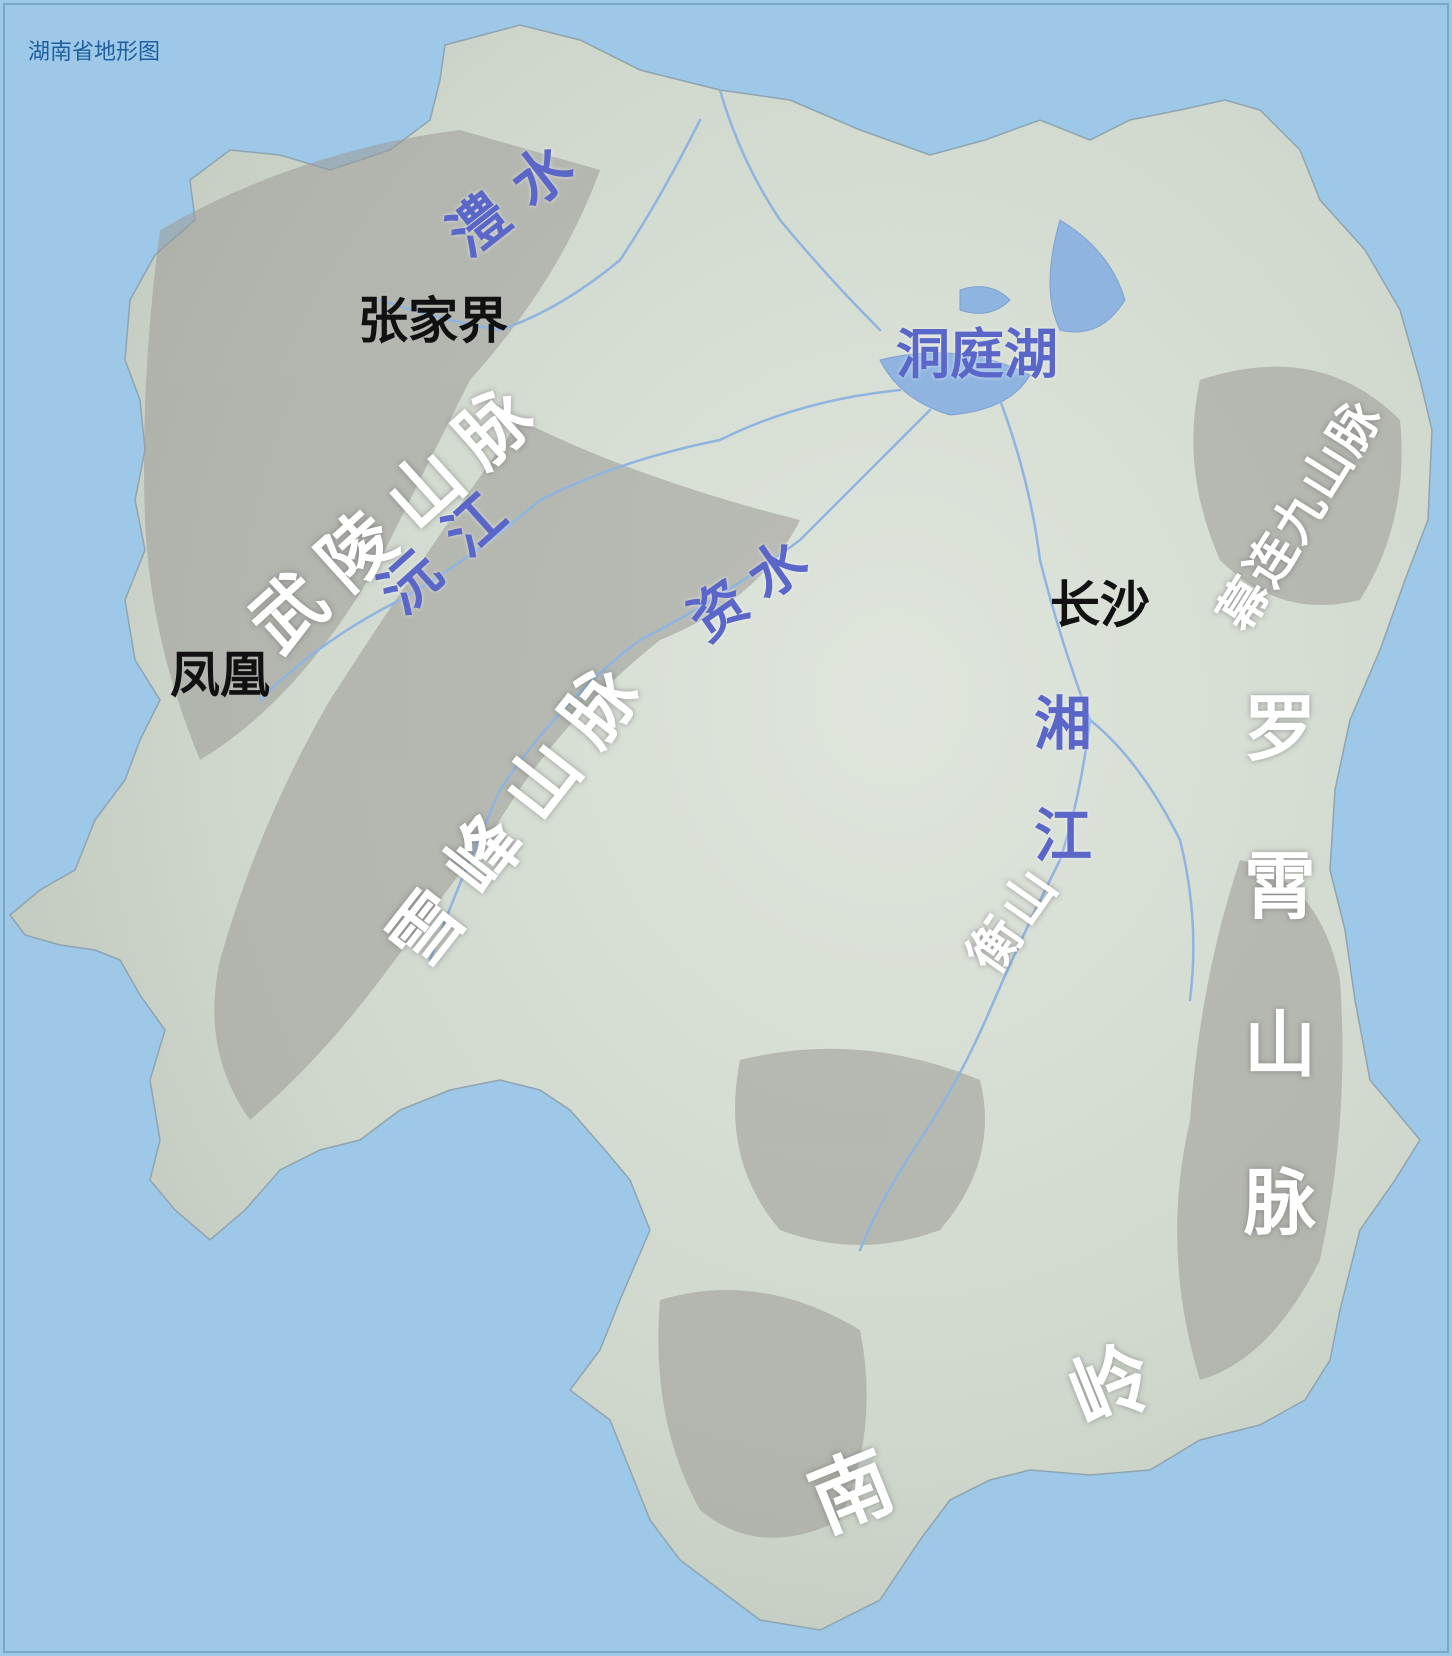 This screenshot has height=1656, width=1452. What do you see at coordinates (1279, 966) in the screenshot?
I see `mountain-label-luoxiao: 罗霄山脉` at bounding box center [1279, 966].